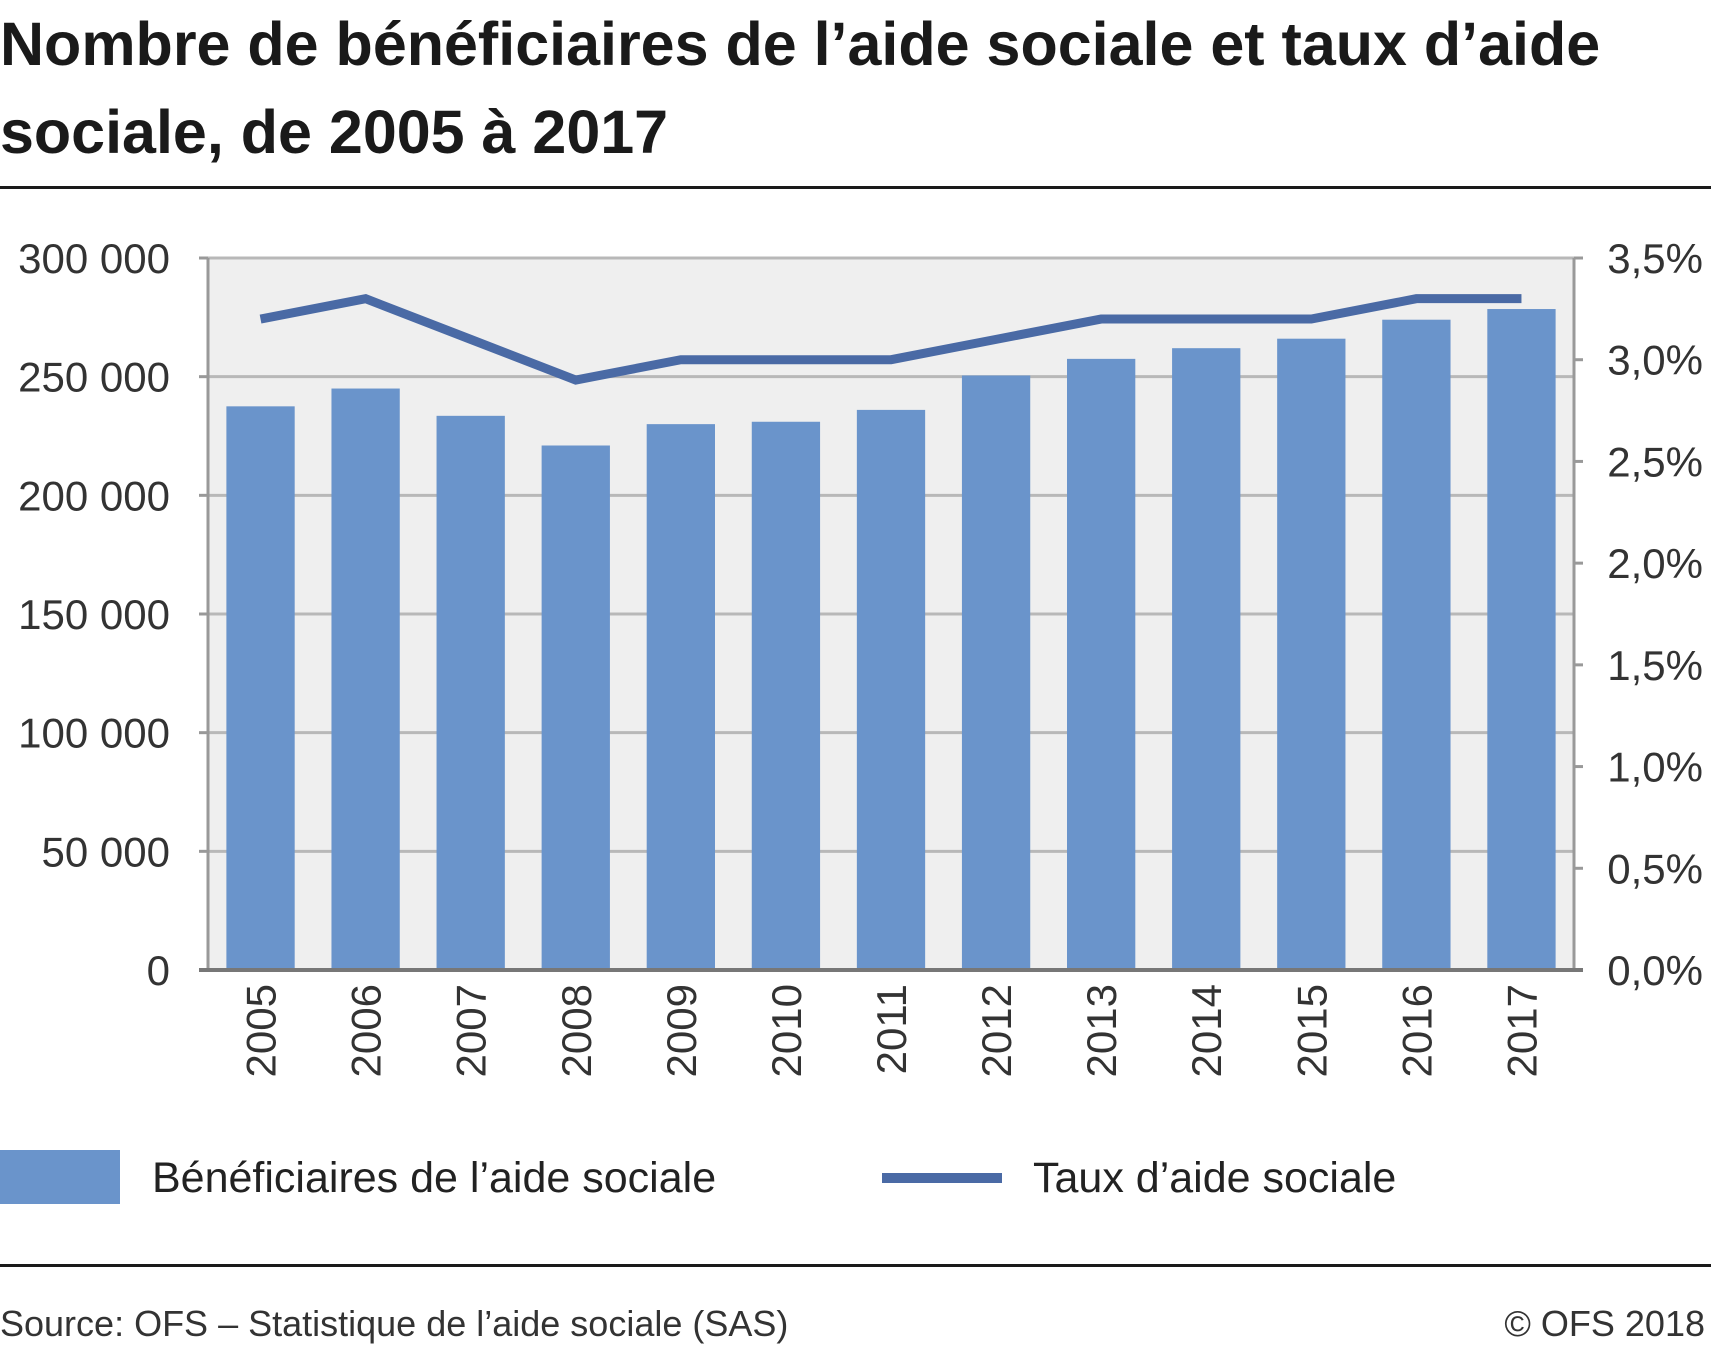 The image size is (1711, 1352). Describe the element at coordinates (855, 187) in the screenshot. I see `title-divider` at that location.